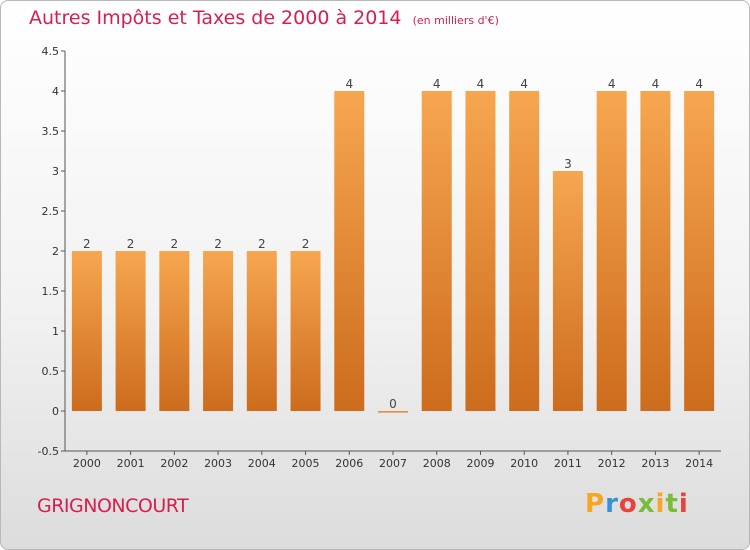 The height and width of the screenshot is (550, 750). Describe the element at coordinates (393, 463) in the screenshot. I see `x-tick-label: 2007` at that location.